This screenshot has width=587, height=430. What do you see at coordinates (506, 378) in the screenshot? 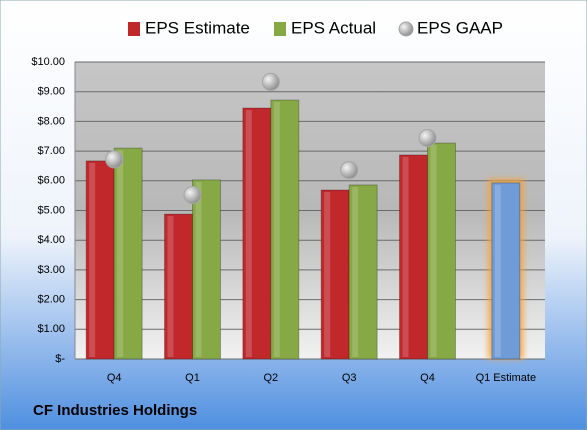
I see `x-tick-label: Q1 Estimate` at bounding box center [506, 378].